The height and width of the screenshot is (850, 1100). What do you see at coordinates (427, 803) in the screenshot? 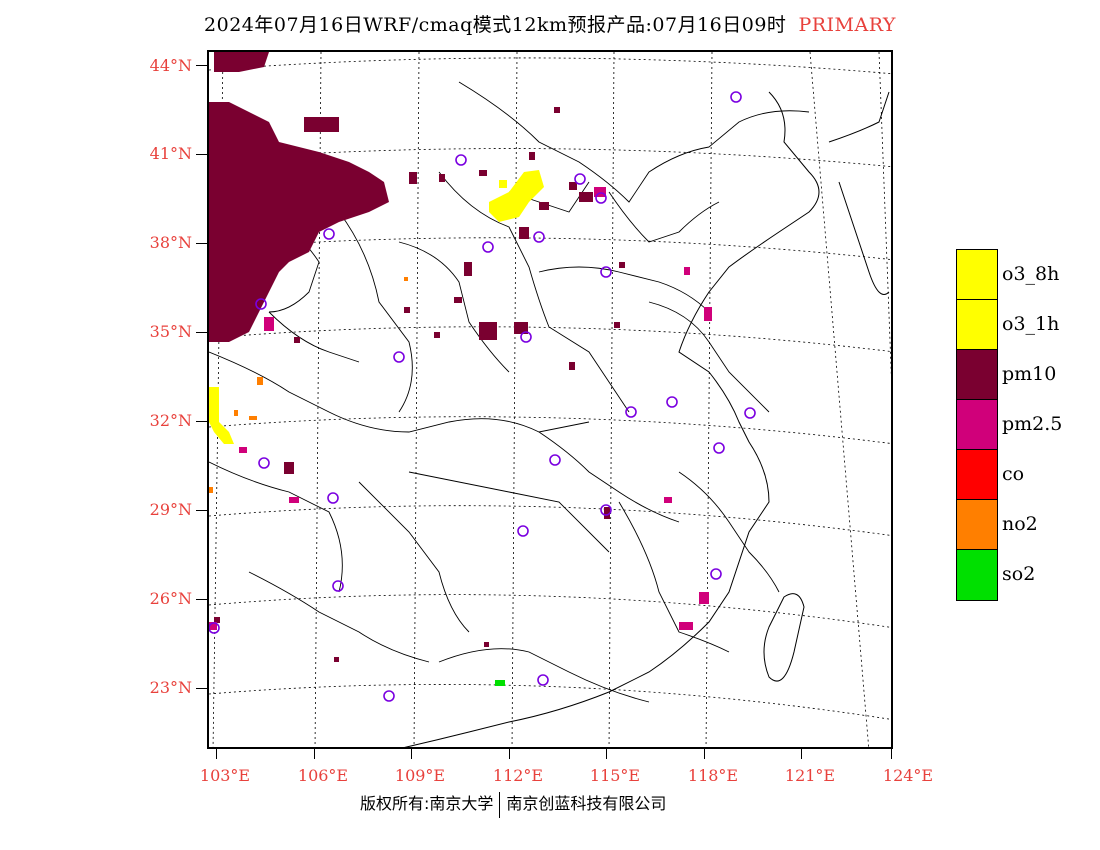
I see `footer-left: 版权所有:南京大学` at bounding box center [427, 803].